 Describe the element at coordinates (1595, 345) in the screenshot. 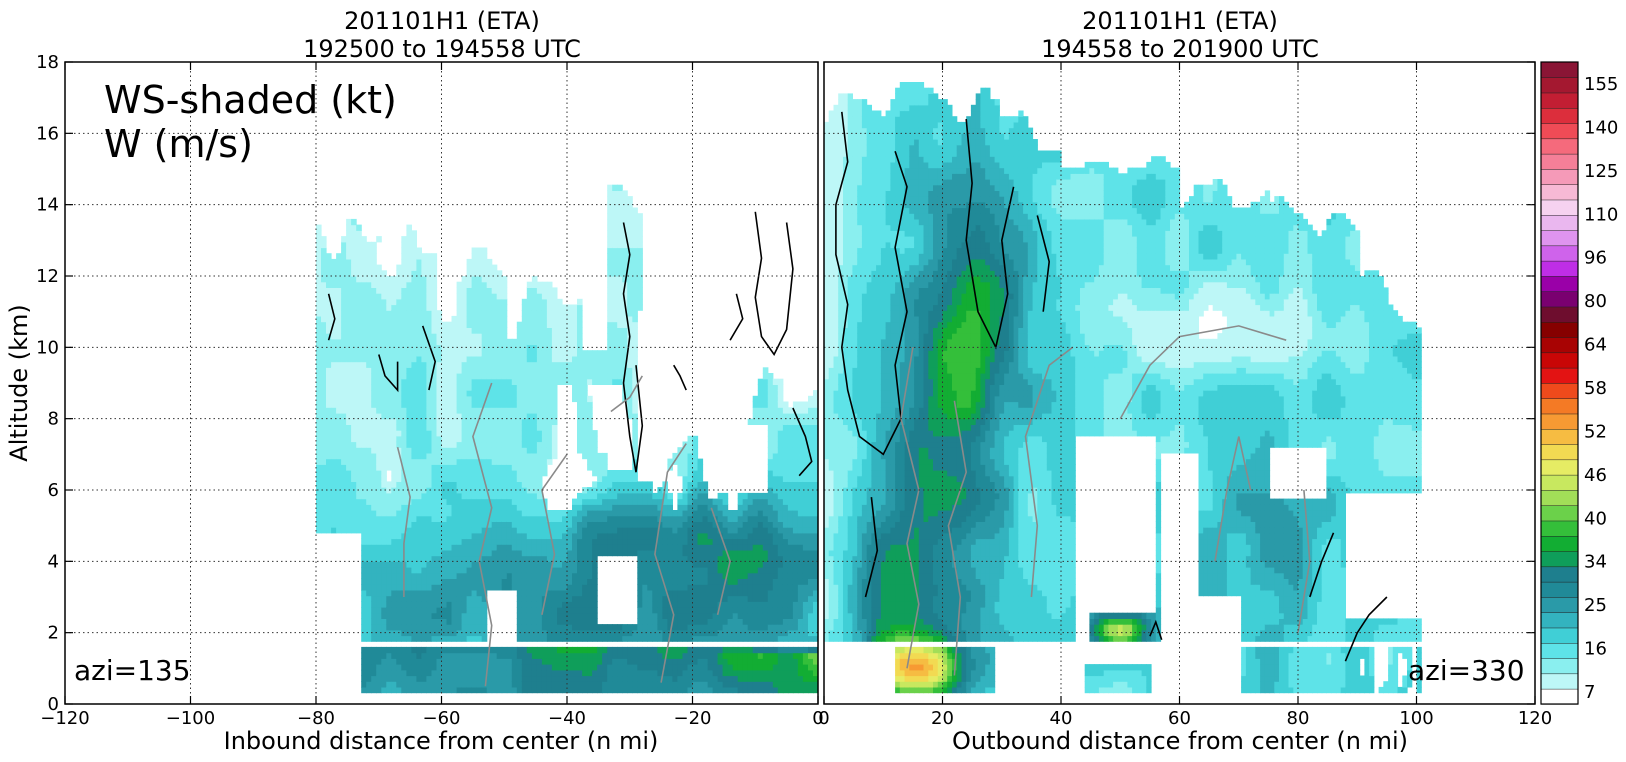

I see `colorbar-tick-label: 64` at that location.